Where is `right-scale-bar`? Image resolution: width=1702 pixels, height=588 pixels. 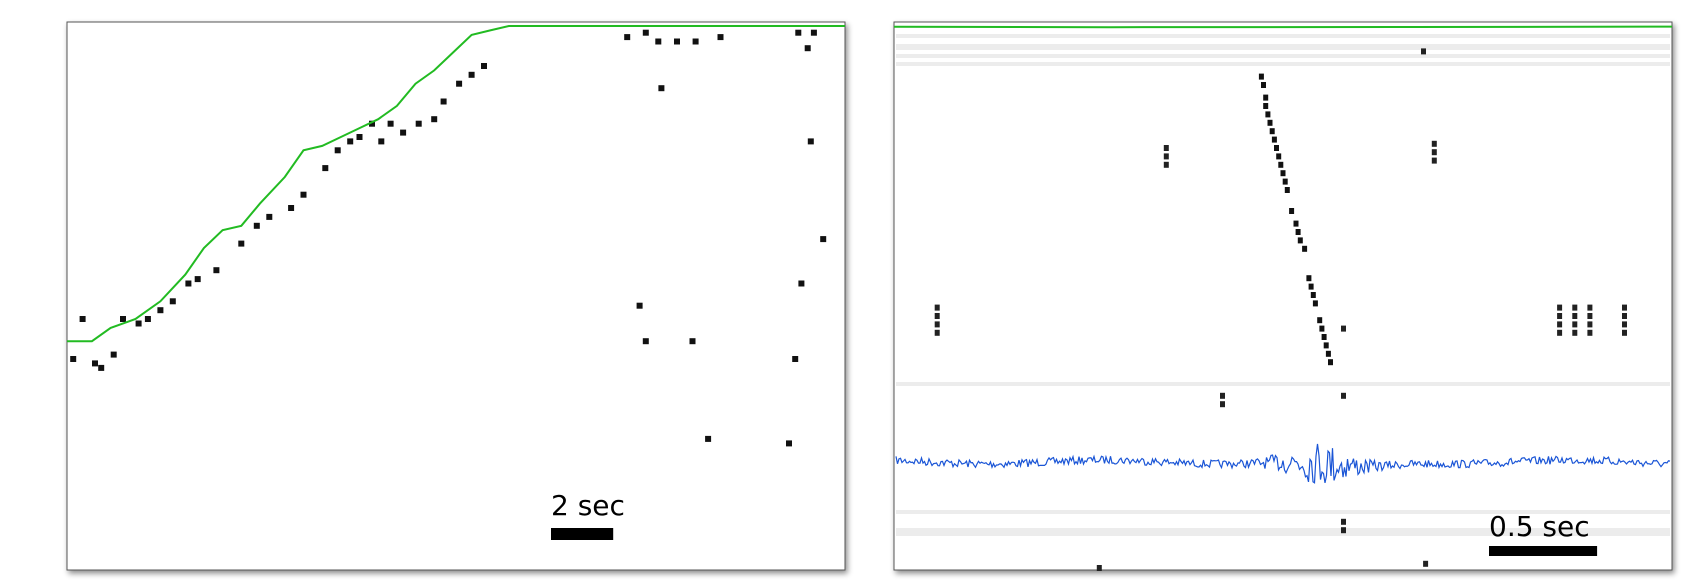 right-scale-bar is located at coordinates (1543, 551).